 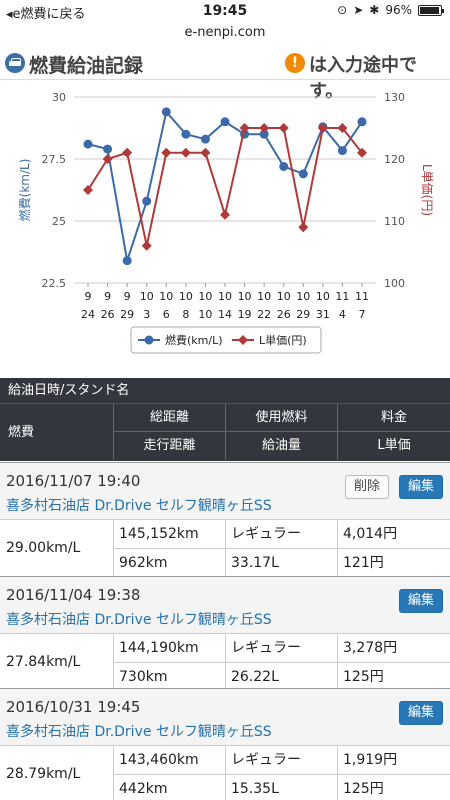 What do you see at coordinates (169, 648) in the screenshot?
I see `record-total-distance: 144,190km` at bounding box center [169, 648].